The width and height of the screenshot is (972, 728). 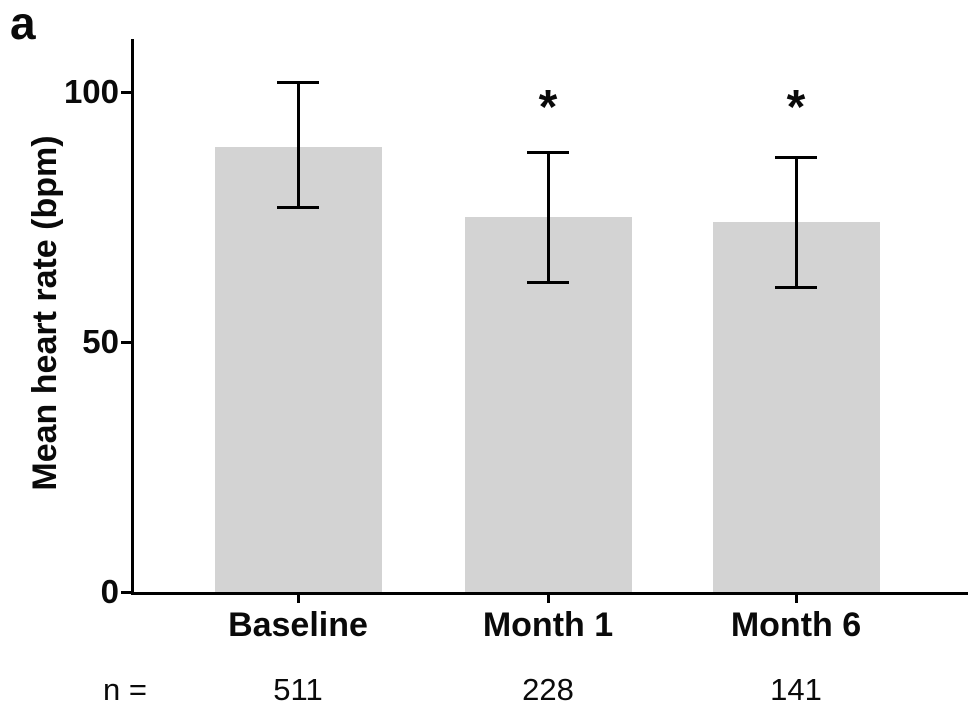 I want to click on n-equals-label: n =, so click(x=125, y=689).